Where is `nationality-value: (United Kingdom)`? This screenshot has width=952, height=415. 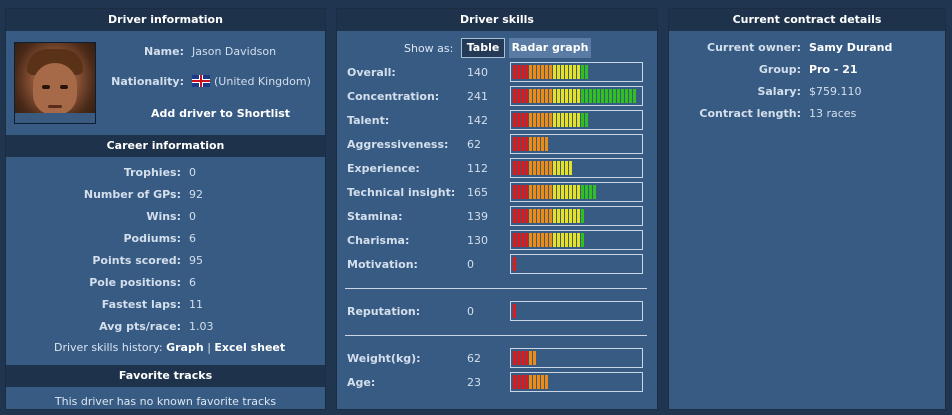
nationality-value: (United Kingdom) is located at coordinates (262, 81).